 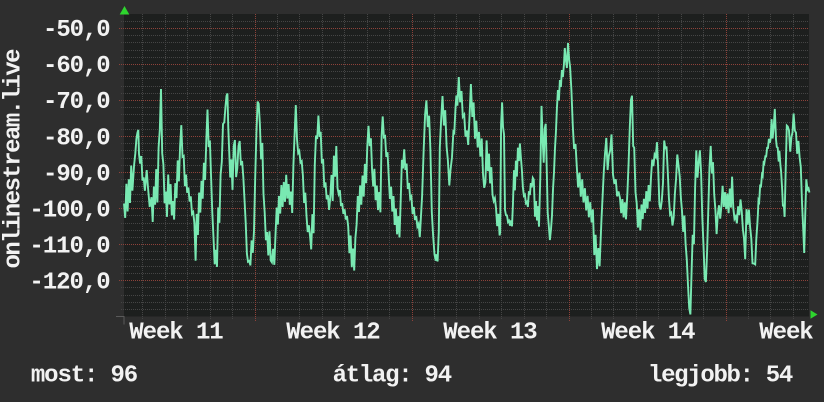 I want to click on svg-text: -120,0, so click(x=69, y=283).